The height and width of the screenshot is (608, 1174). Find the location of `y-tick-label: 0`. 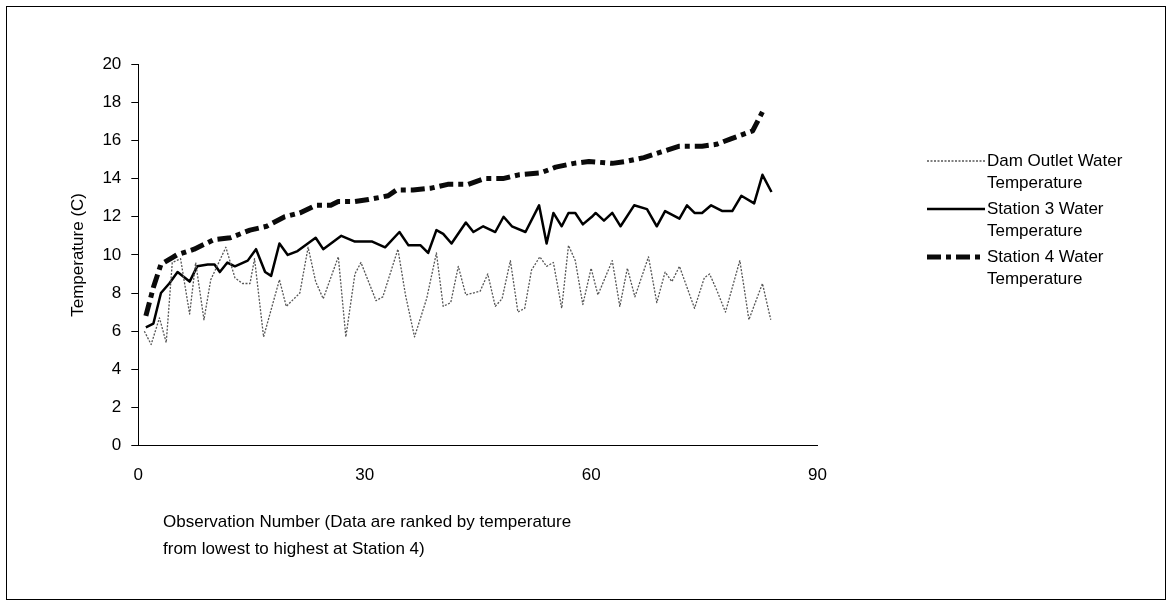

y-tick-label: 0 is located at coordinates (116, 445).